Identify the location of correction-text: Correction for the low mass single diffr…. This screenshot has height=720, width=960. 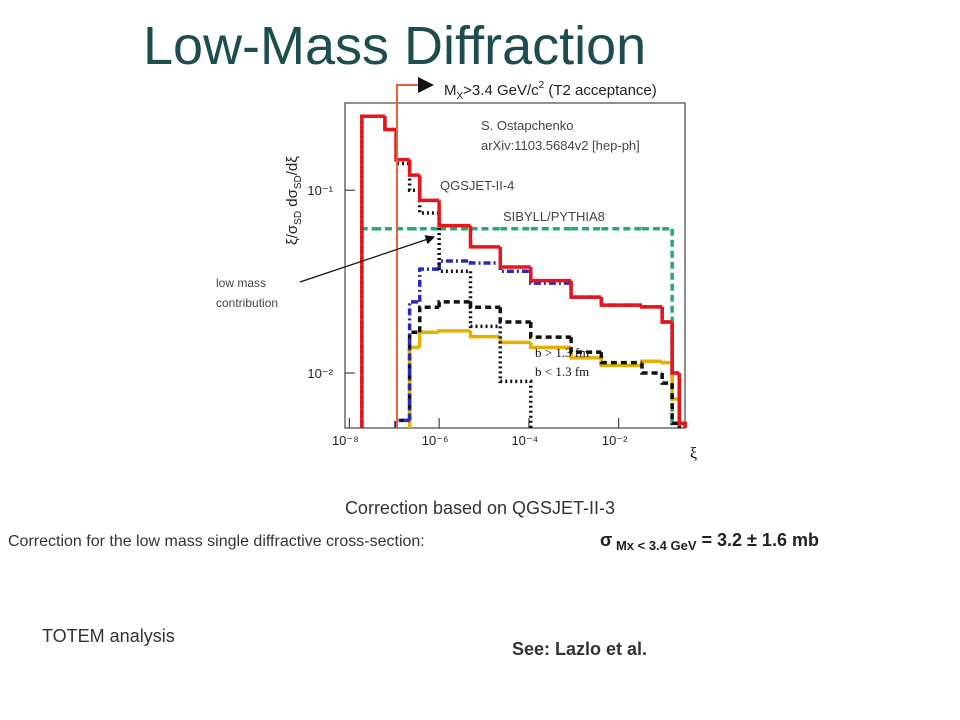
(216, 541).